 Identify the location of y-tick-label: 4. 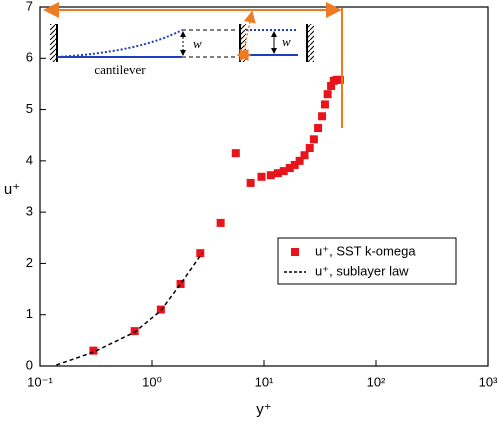
(29, 159).